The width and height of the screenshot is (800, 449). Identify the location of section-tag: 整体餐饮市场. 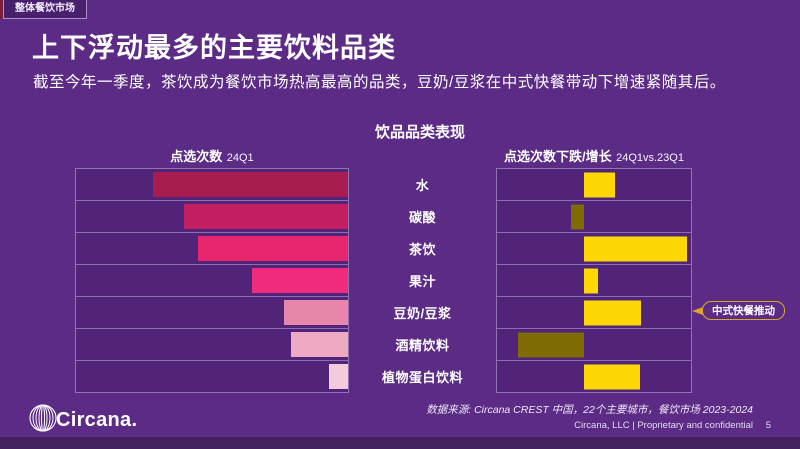
(45, 9).